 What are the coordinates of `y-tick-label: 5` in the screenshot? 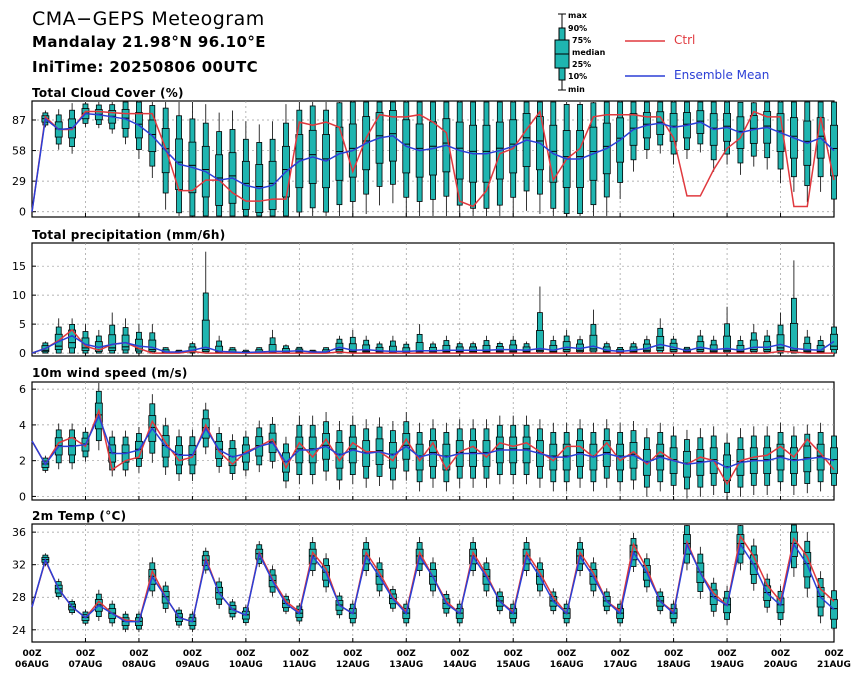 It's located at (22, 324).